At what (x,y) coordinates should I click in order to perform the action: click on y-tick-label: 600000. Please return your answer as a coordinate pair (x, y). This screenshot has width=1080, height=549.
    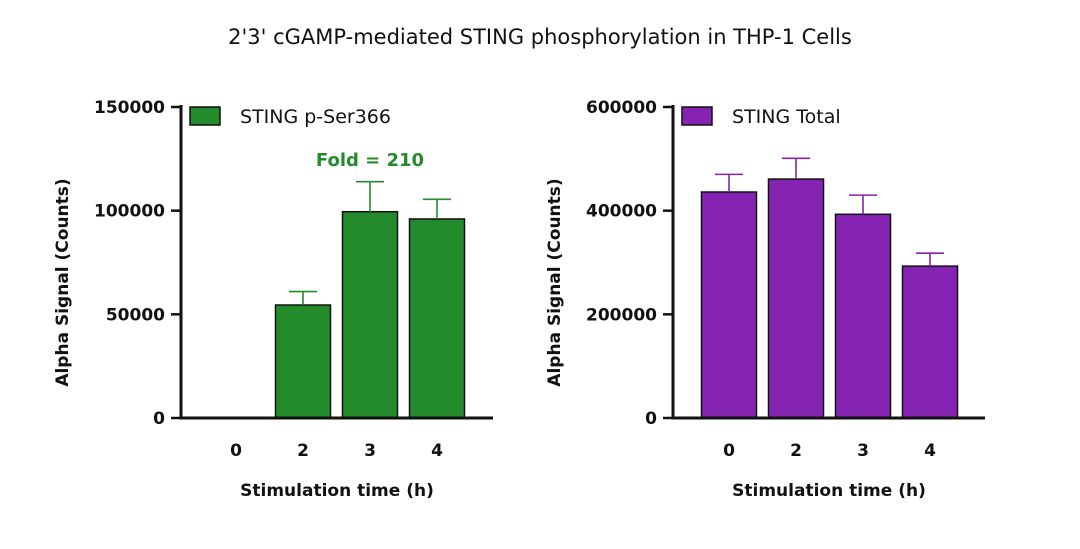
    Looking at the image, I should click on (621, 108).